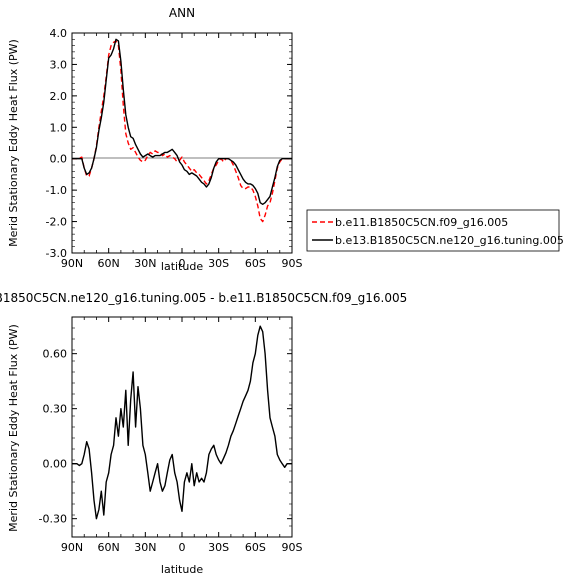 The width and height of the screenshot is (581, 581). I want to click on top-y-axis-label: Merid Stationary Eddy Heat Flux (PW), so click(13, 143).